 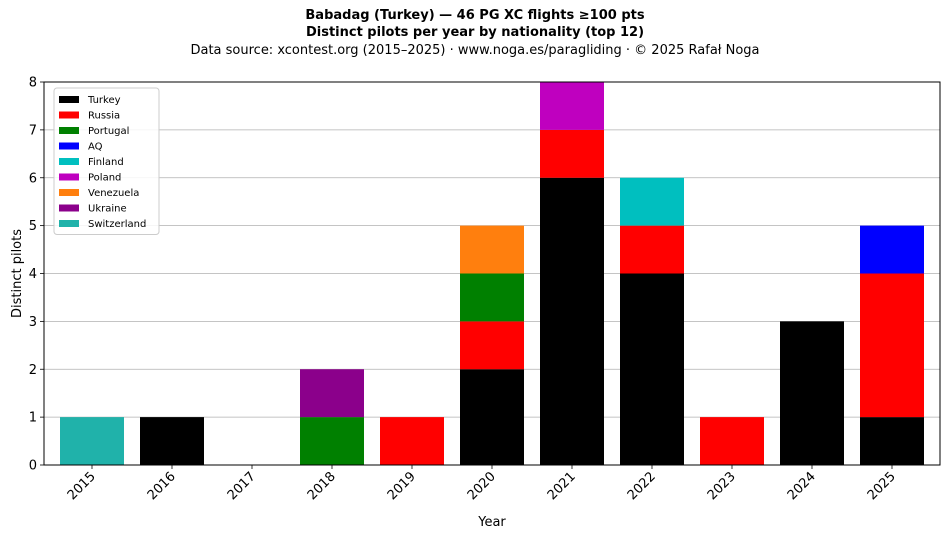 I want to click on y-axis: 0 1 2 3 4 5 6 7 8, so click(x=36, y=275).